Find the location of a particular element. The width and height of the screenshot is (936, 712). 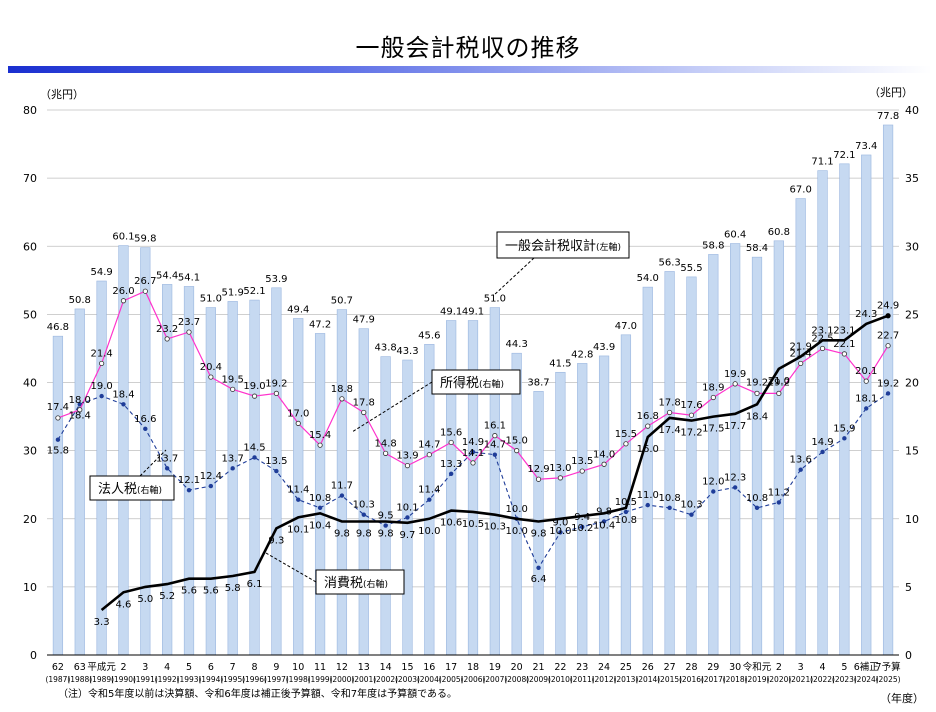

consumption-callout-axis-note: (右軸) is located at coordinates (375, 584).